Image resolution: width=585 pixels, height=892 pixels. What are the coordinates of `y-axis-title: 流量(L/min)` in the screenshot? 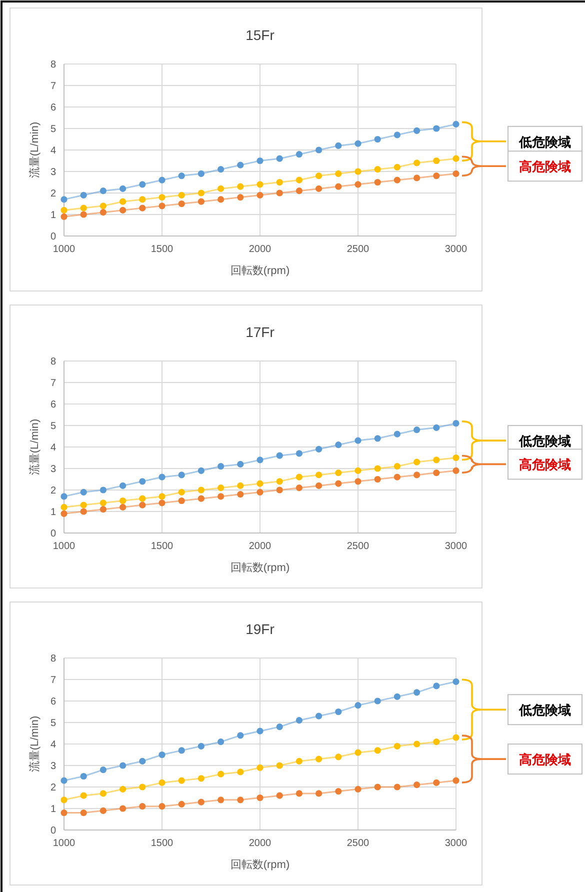 It's located at (34, 447).